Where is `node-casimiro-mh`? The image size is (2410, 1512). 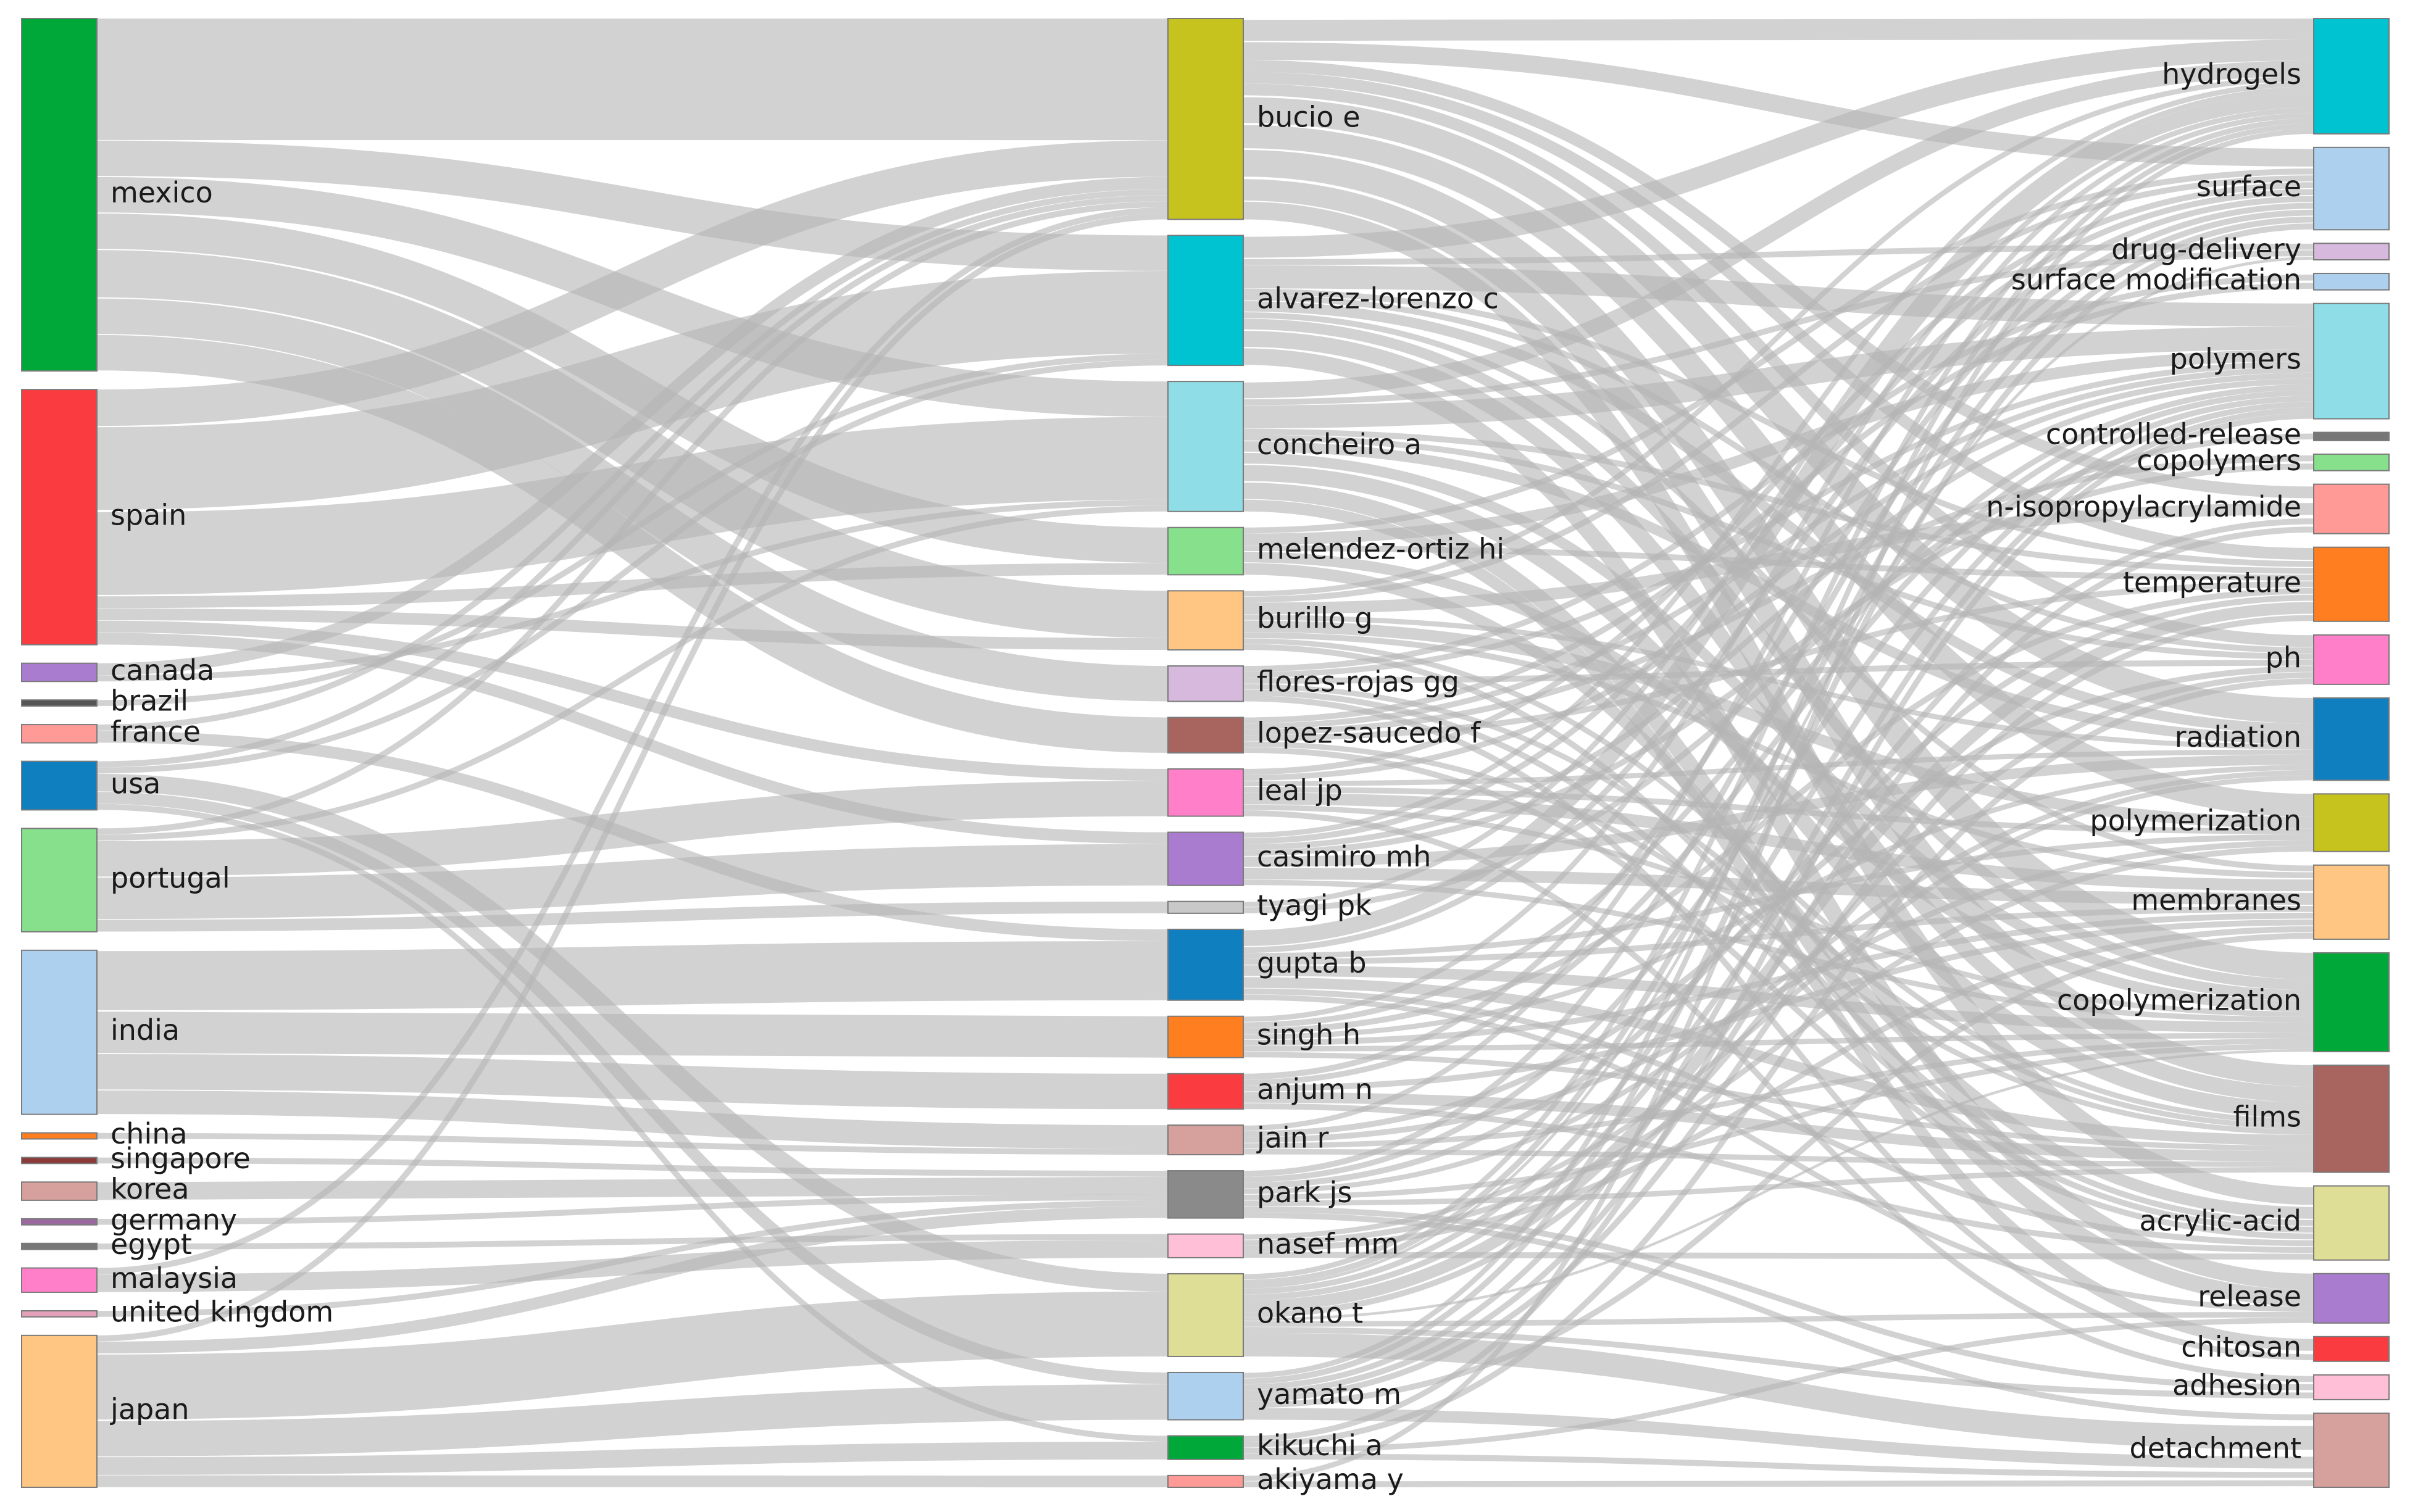
node-casimiro-mh is located at coordinates (1205, 858).